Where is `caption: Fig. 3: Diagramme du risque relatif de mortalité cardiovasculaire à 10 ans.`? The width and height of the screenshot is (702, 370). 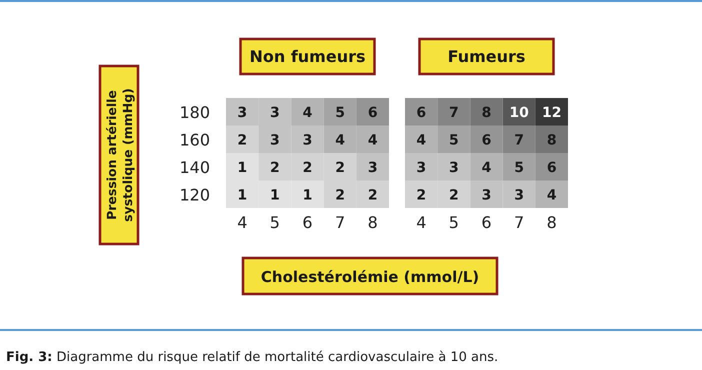
caption: Fig. 3: Diagramme du risque relatif de mortalité cardiovasculaire à 10 ans. is located at coordinates (252, 357).